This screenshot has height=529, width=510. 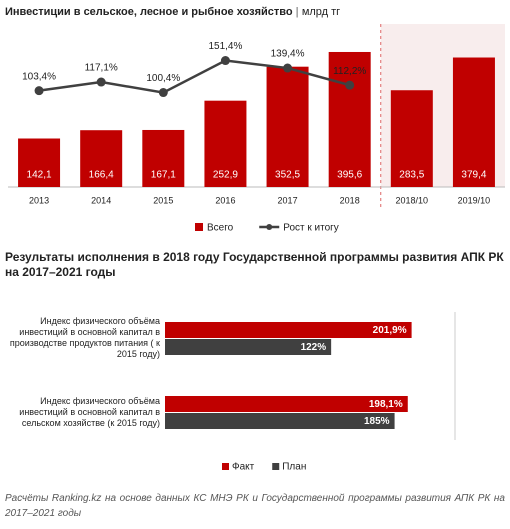 I want to click on x-tick-label: 2019/10, so click(x=474, y=200).